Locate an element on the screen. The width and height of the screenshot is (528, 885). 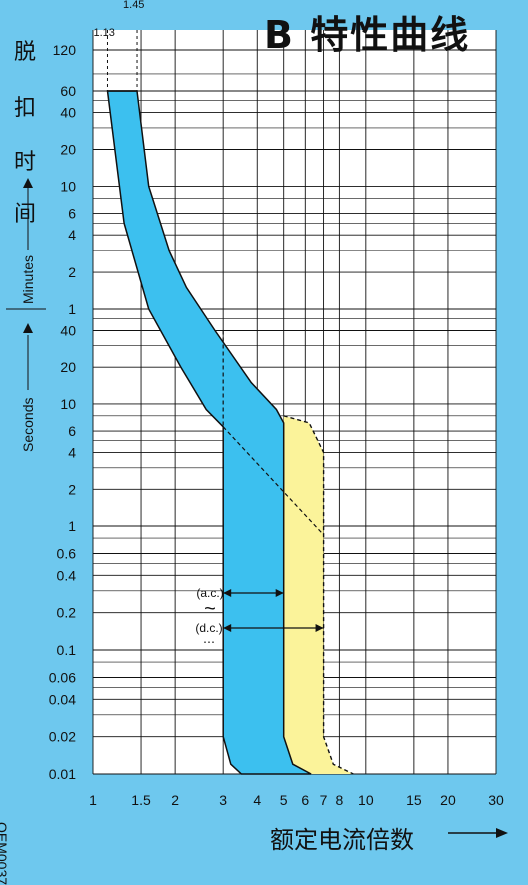
x-tick-label: 2 is located at coordinates (175, 800).